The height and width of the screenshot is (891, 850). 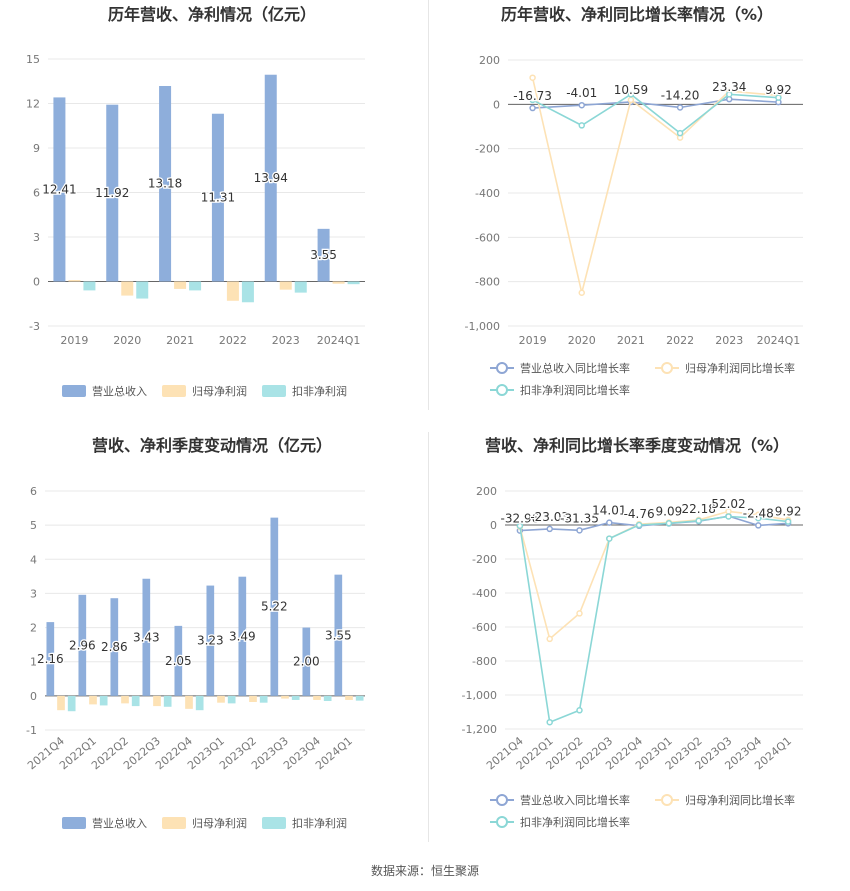 I want to click on y-tick-label: 15, so click(x=33, y=59).